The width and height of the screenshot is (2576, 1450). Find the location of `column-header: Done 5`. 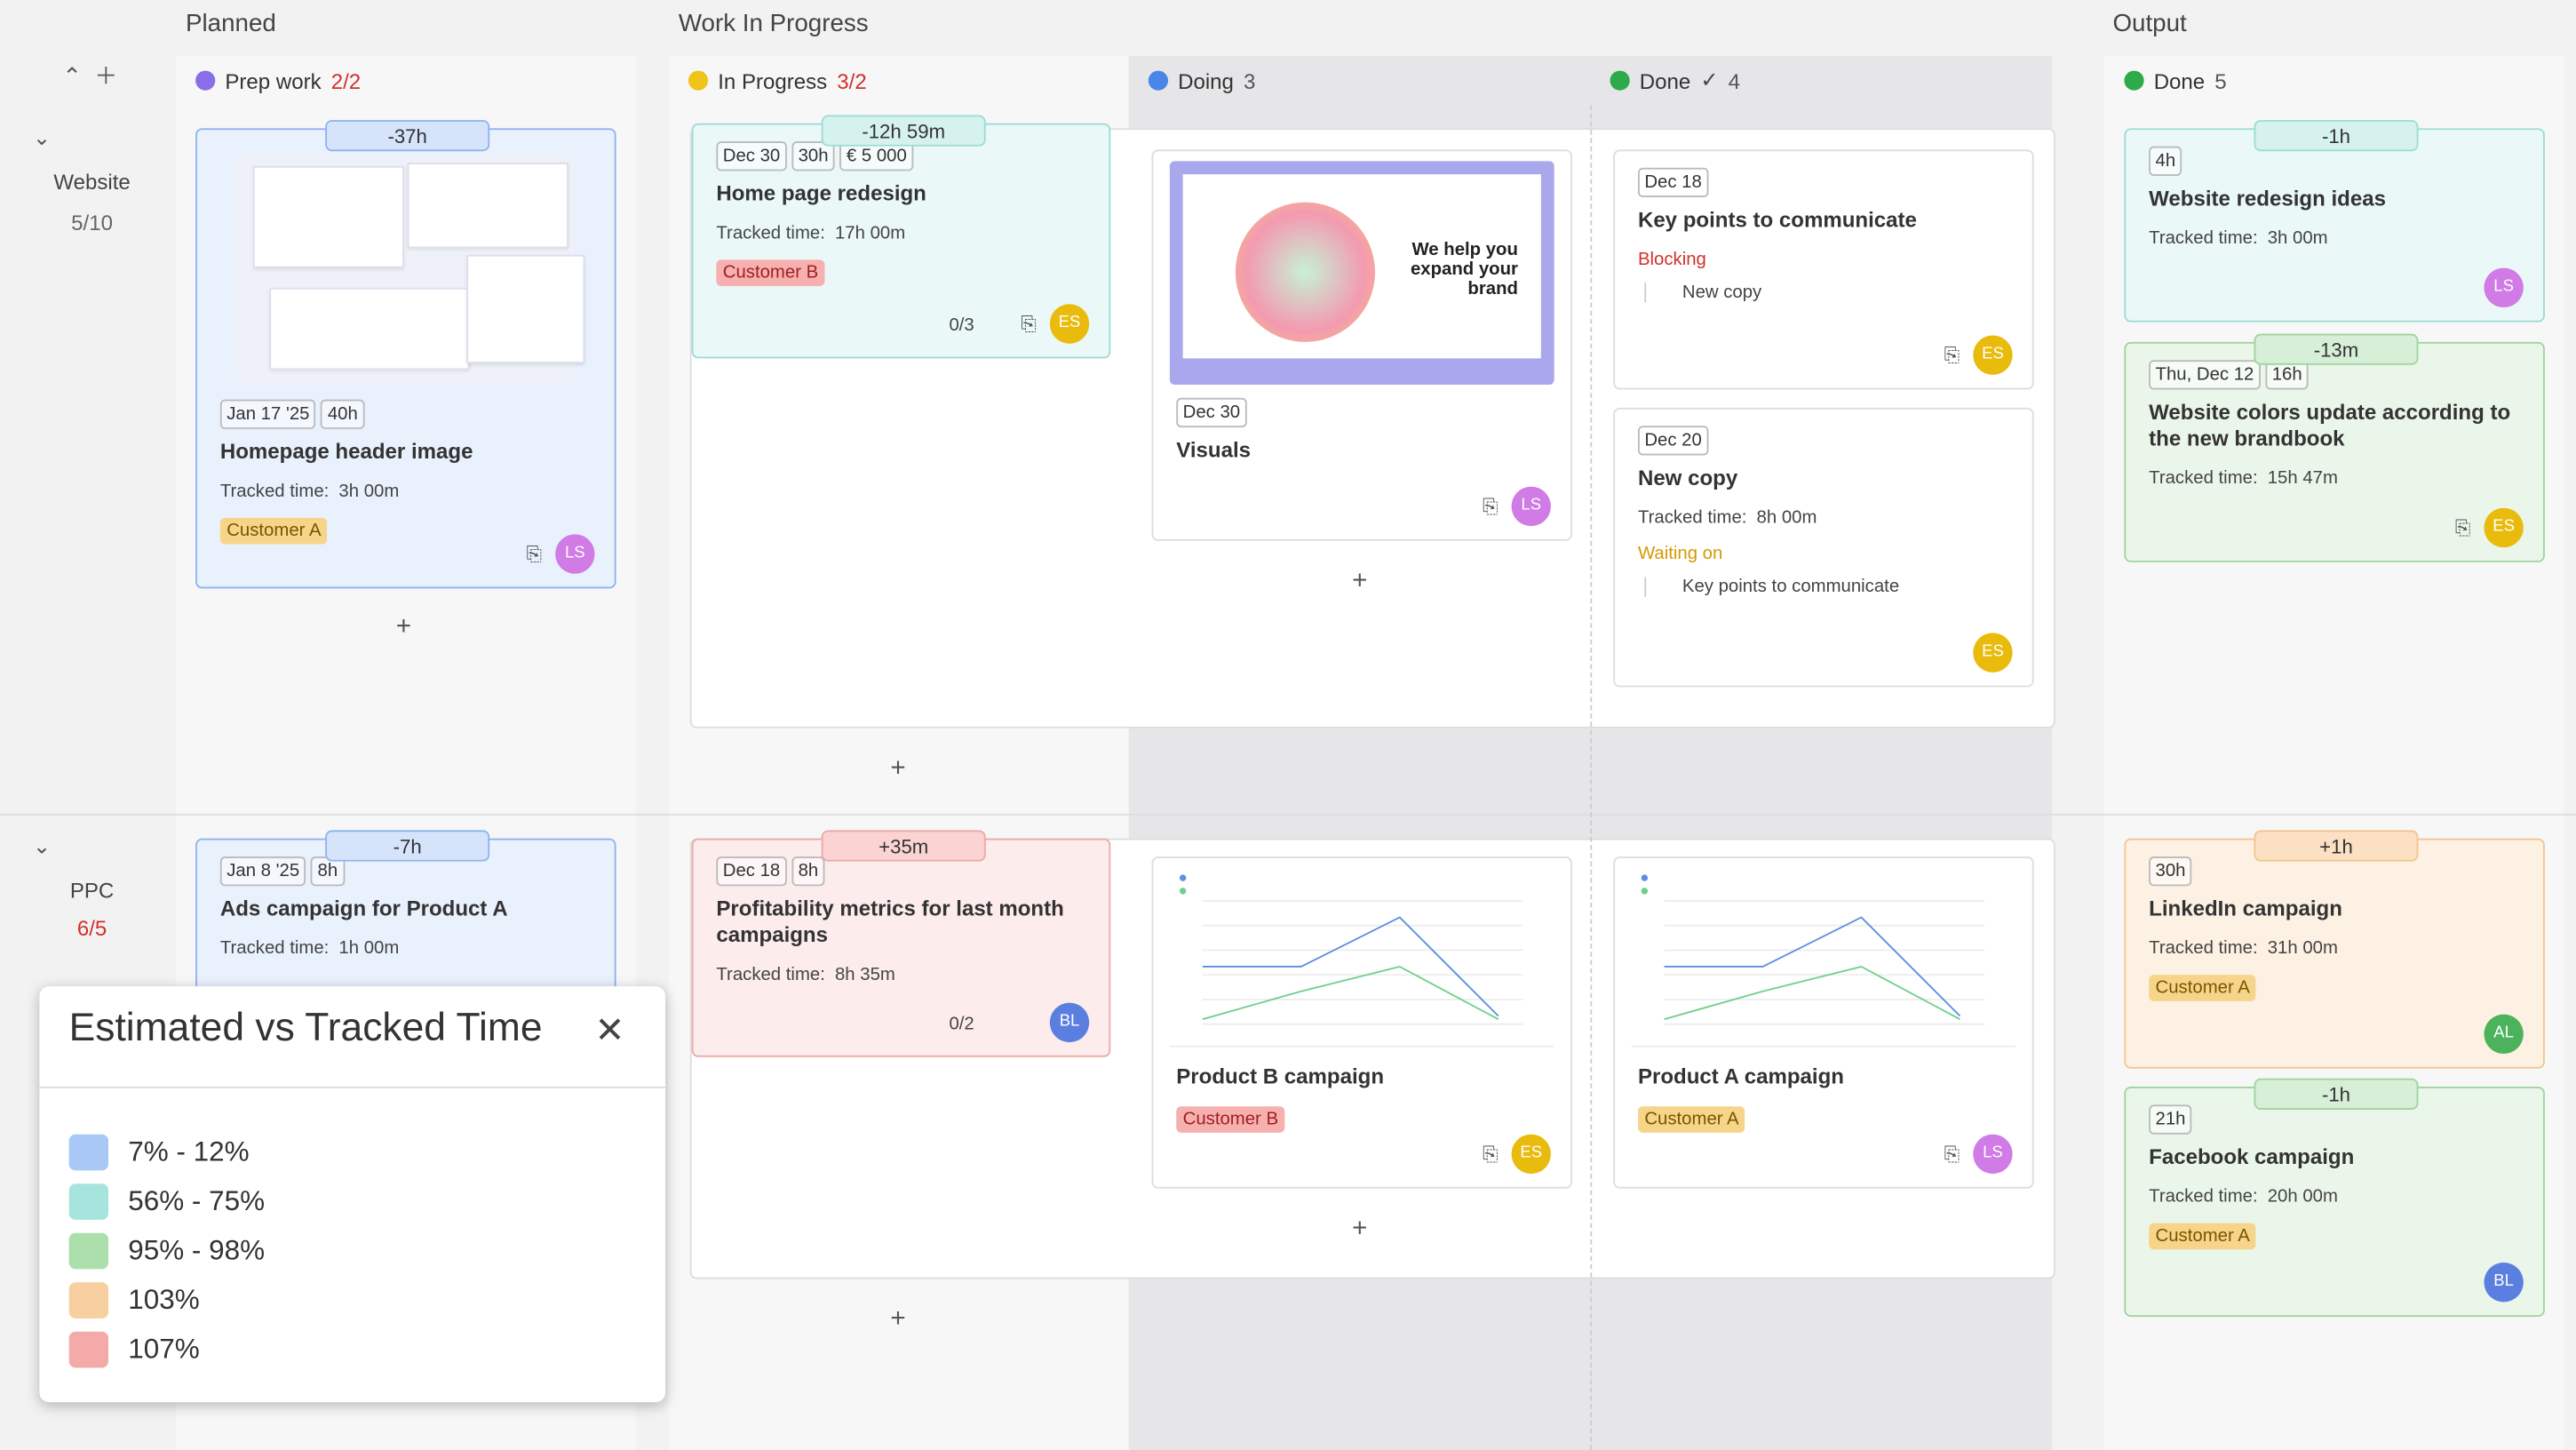

column-header: Done 5 is located at coordinates (2334, 81).